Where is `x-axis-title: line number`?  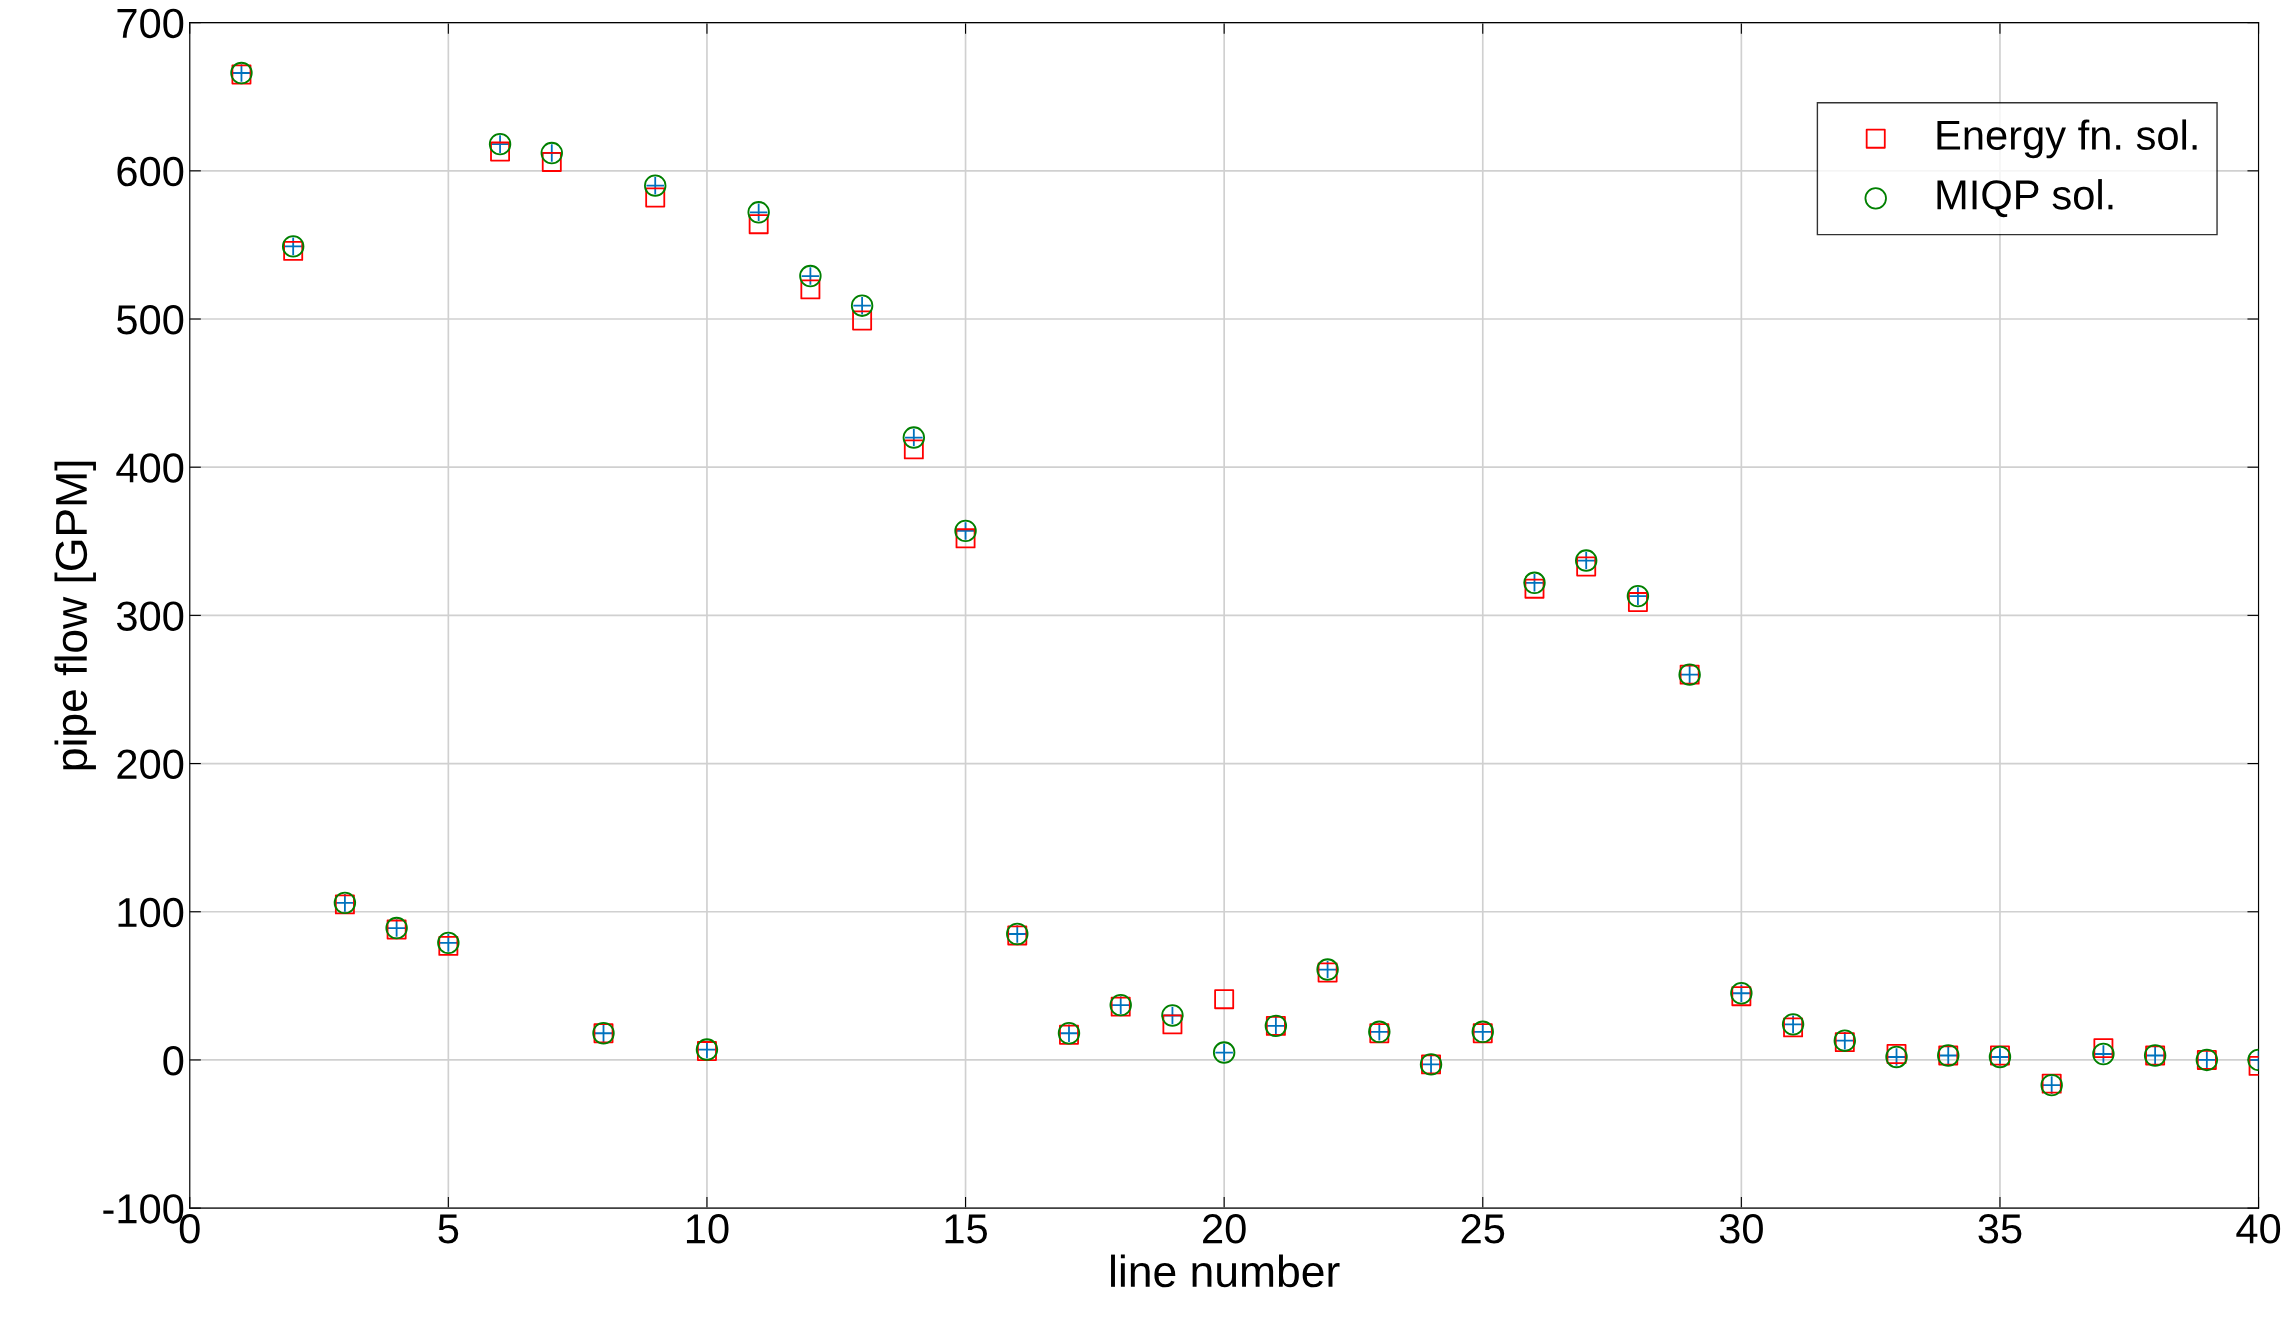
x-axis-title: line number is located at coordinates (1225, 1271).